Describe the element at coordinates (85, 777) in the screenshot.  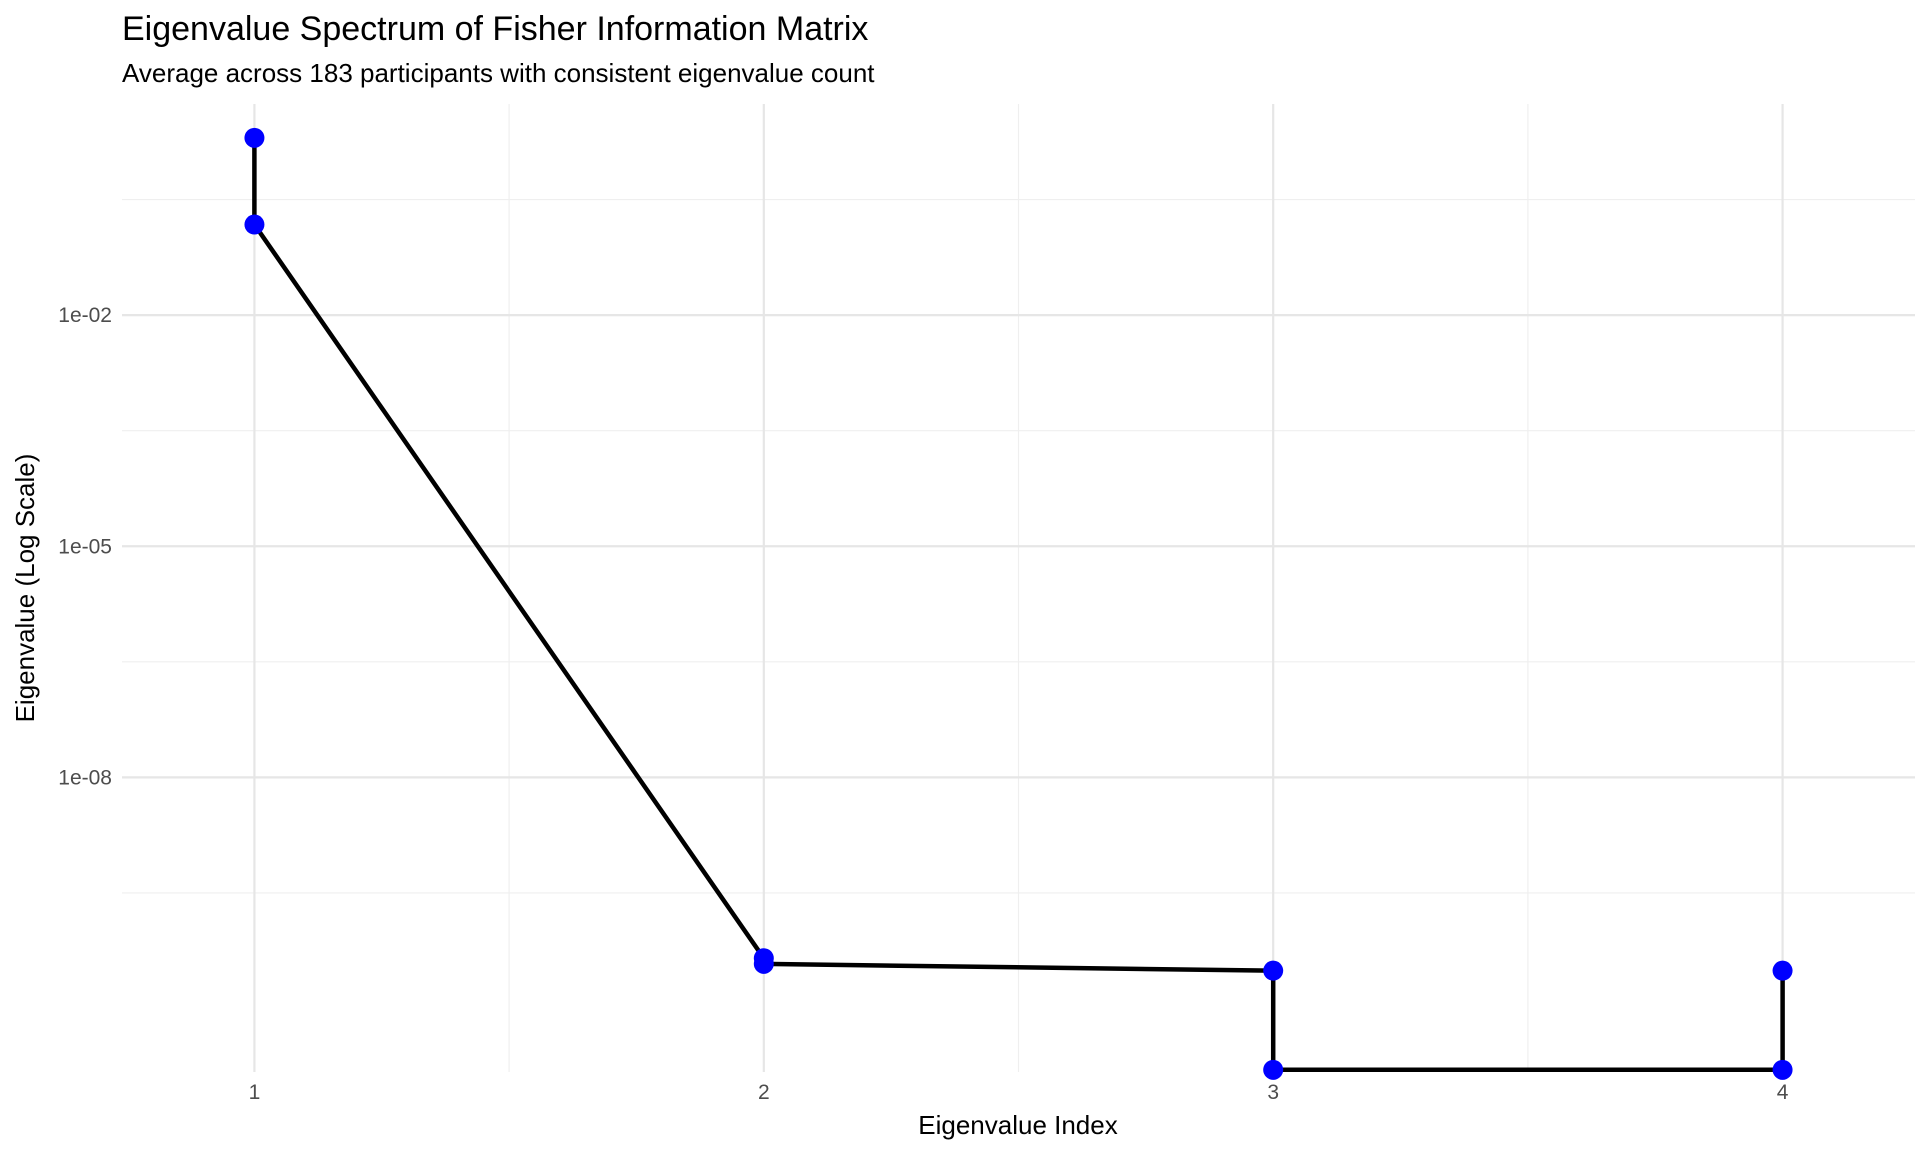
I see `y-tick-label: 1e-08` at that location.